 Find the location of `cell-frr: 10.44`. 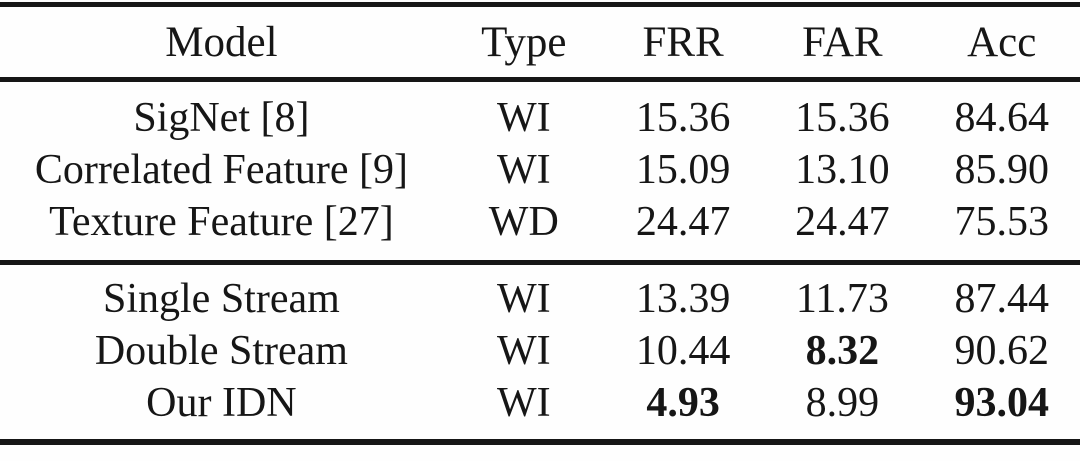

cell-frr: 10.44 is located at coordinates (683, 351).